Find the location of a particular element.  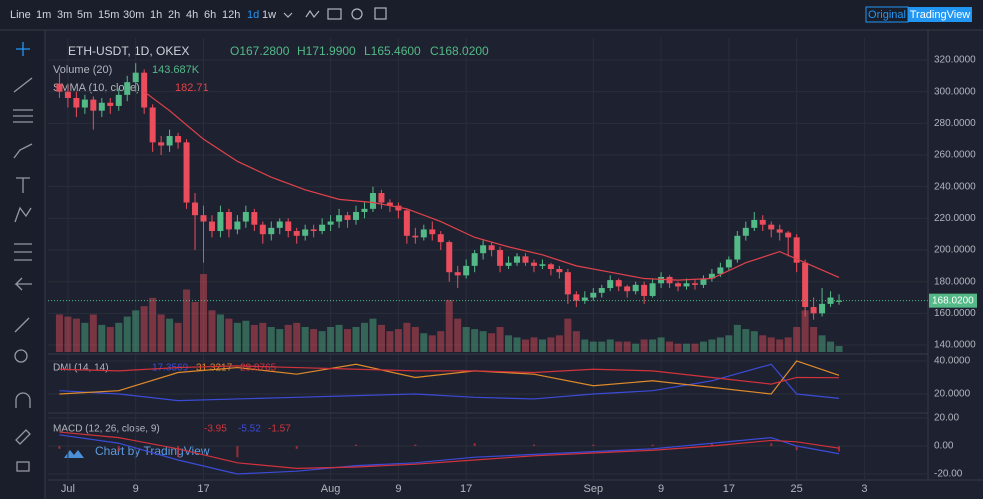

drawing-tools is located at coordinates (23, 257).